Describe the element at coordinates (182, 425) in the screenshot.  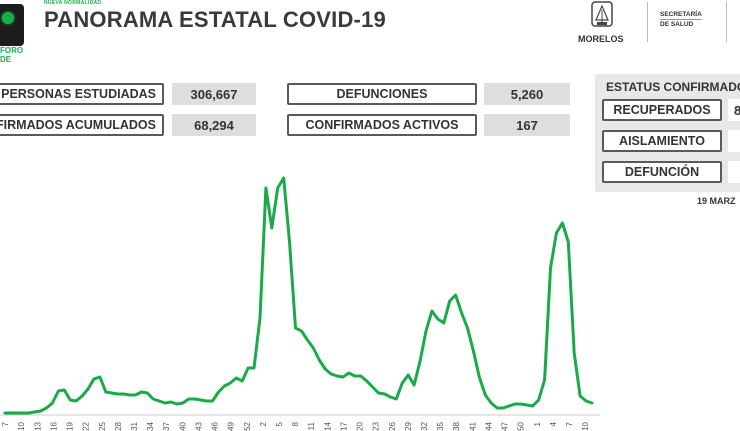
I see `x-tick-label: 40` at that location.